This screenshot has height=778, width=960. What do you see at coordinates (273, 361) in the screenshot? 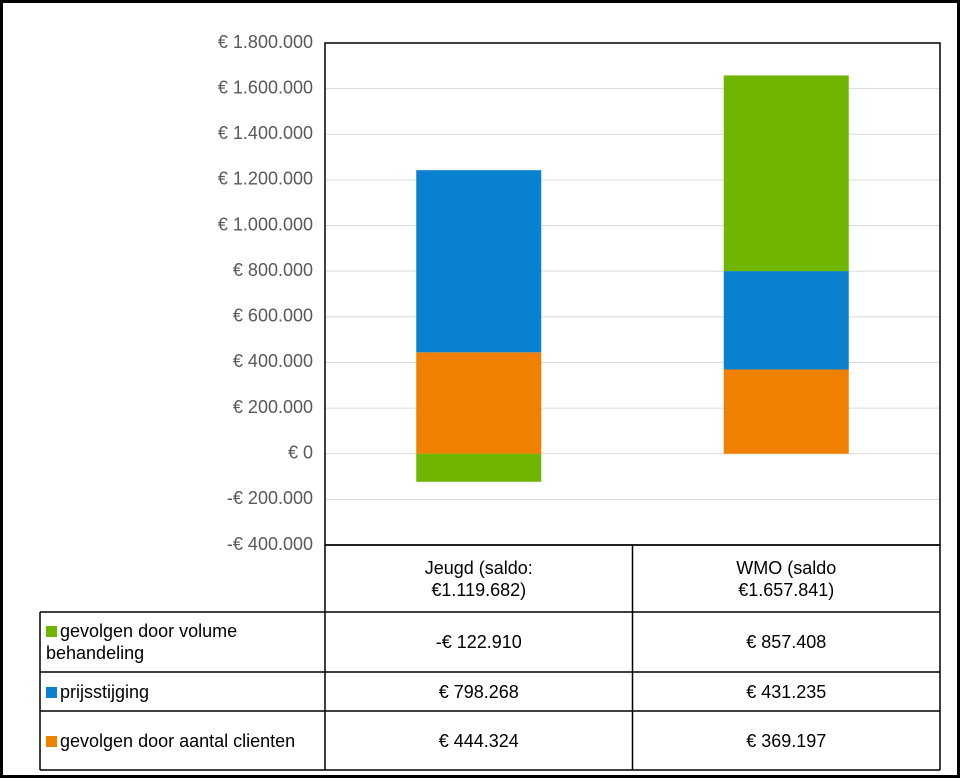
I see `y-tick-label: € 400.000` at bounding box center [273, 361].